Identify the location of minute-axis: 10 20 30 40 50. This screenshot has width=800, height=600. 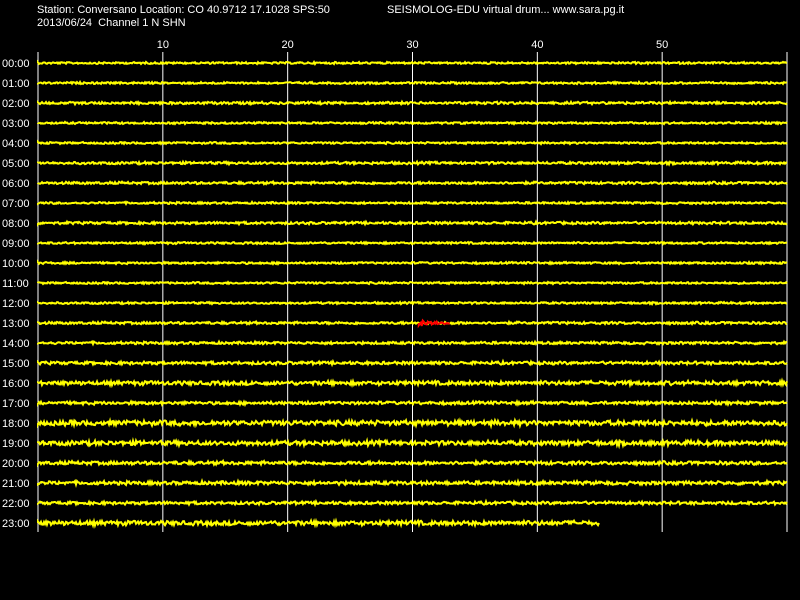
(413, 45).